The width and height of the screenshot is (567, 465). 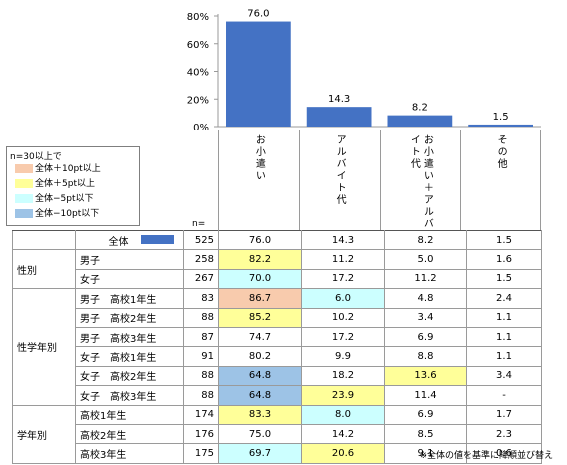 I want to click on value-cell: 9.9, so click(x=343, y=356).